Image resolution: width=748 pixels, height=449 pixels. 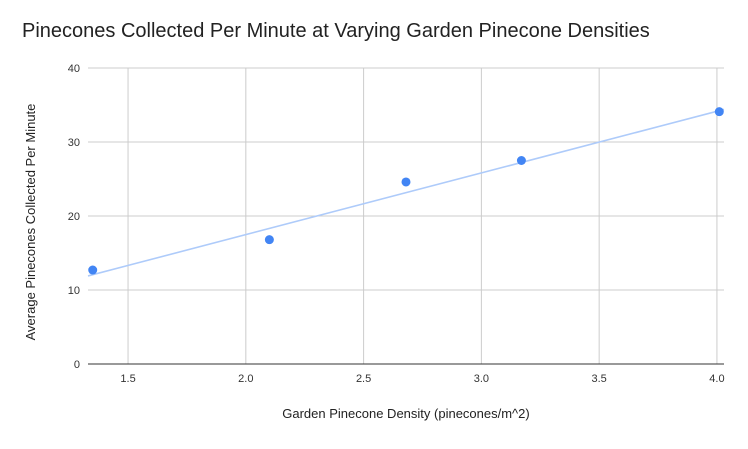 What do you see at coordinates (716, 379) in the screenshot?
I see `x-tick-label: 4.0` at bounding box center [716, 379].